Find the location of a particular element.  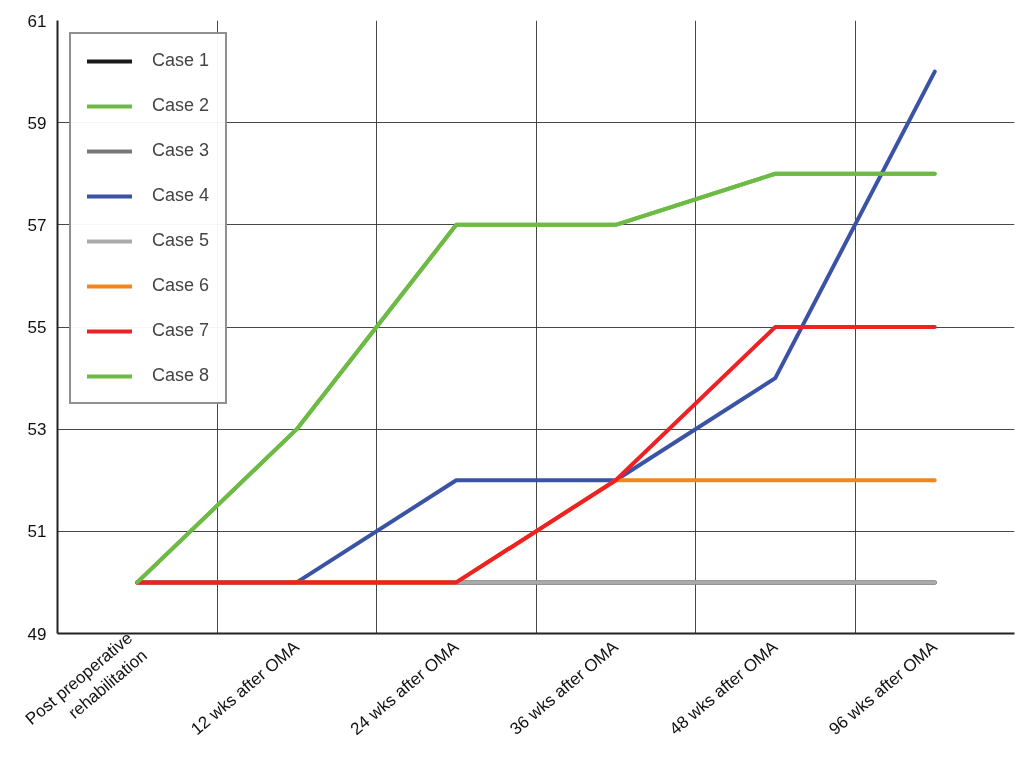

legend-label: Case 1 is located at coordinates (181, 60).